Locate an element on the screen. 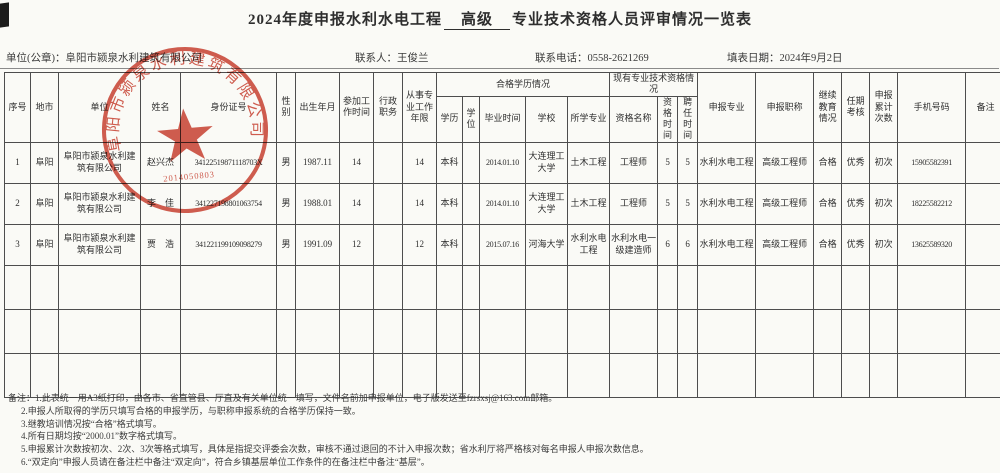 The width and height of the screenshot is (1000, 473). table-row-empty is located at coordinates (502, 331).